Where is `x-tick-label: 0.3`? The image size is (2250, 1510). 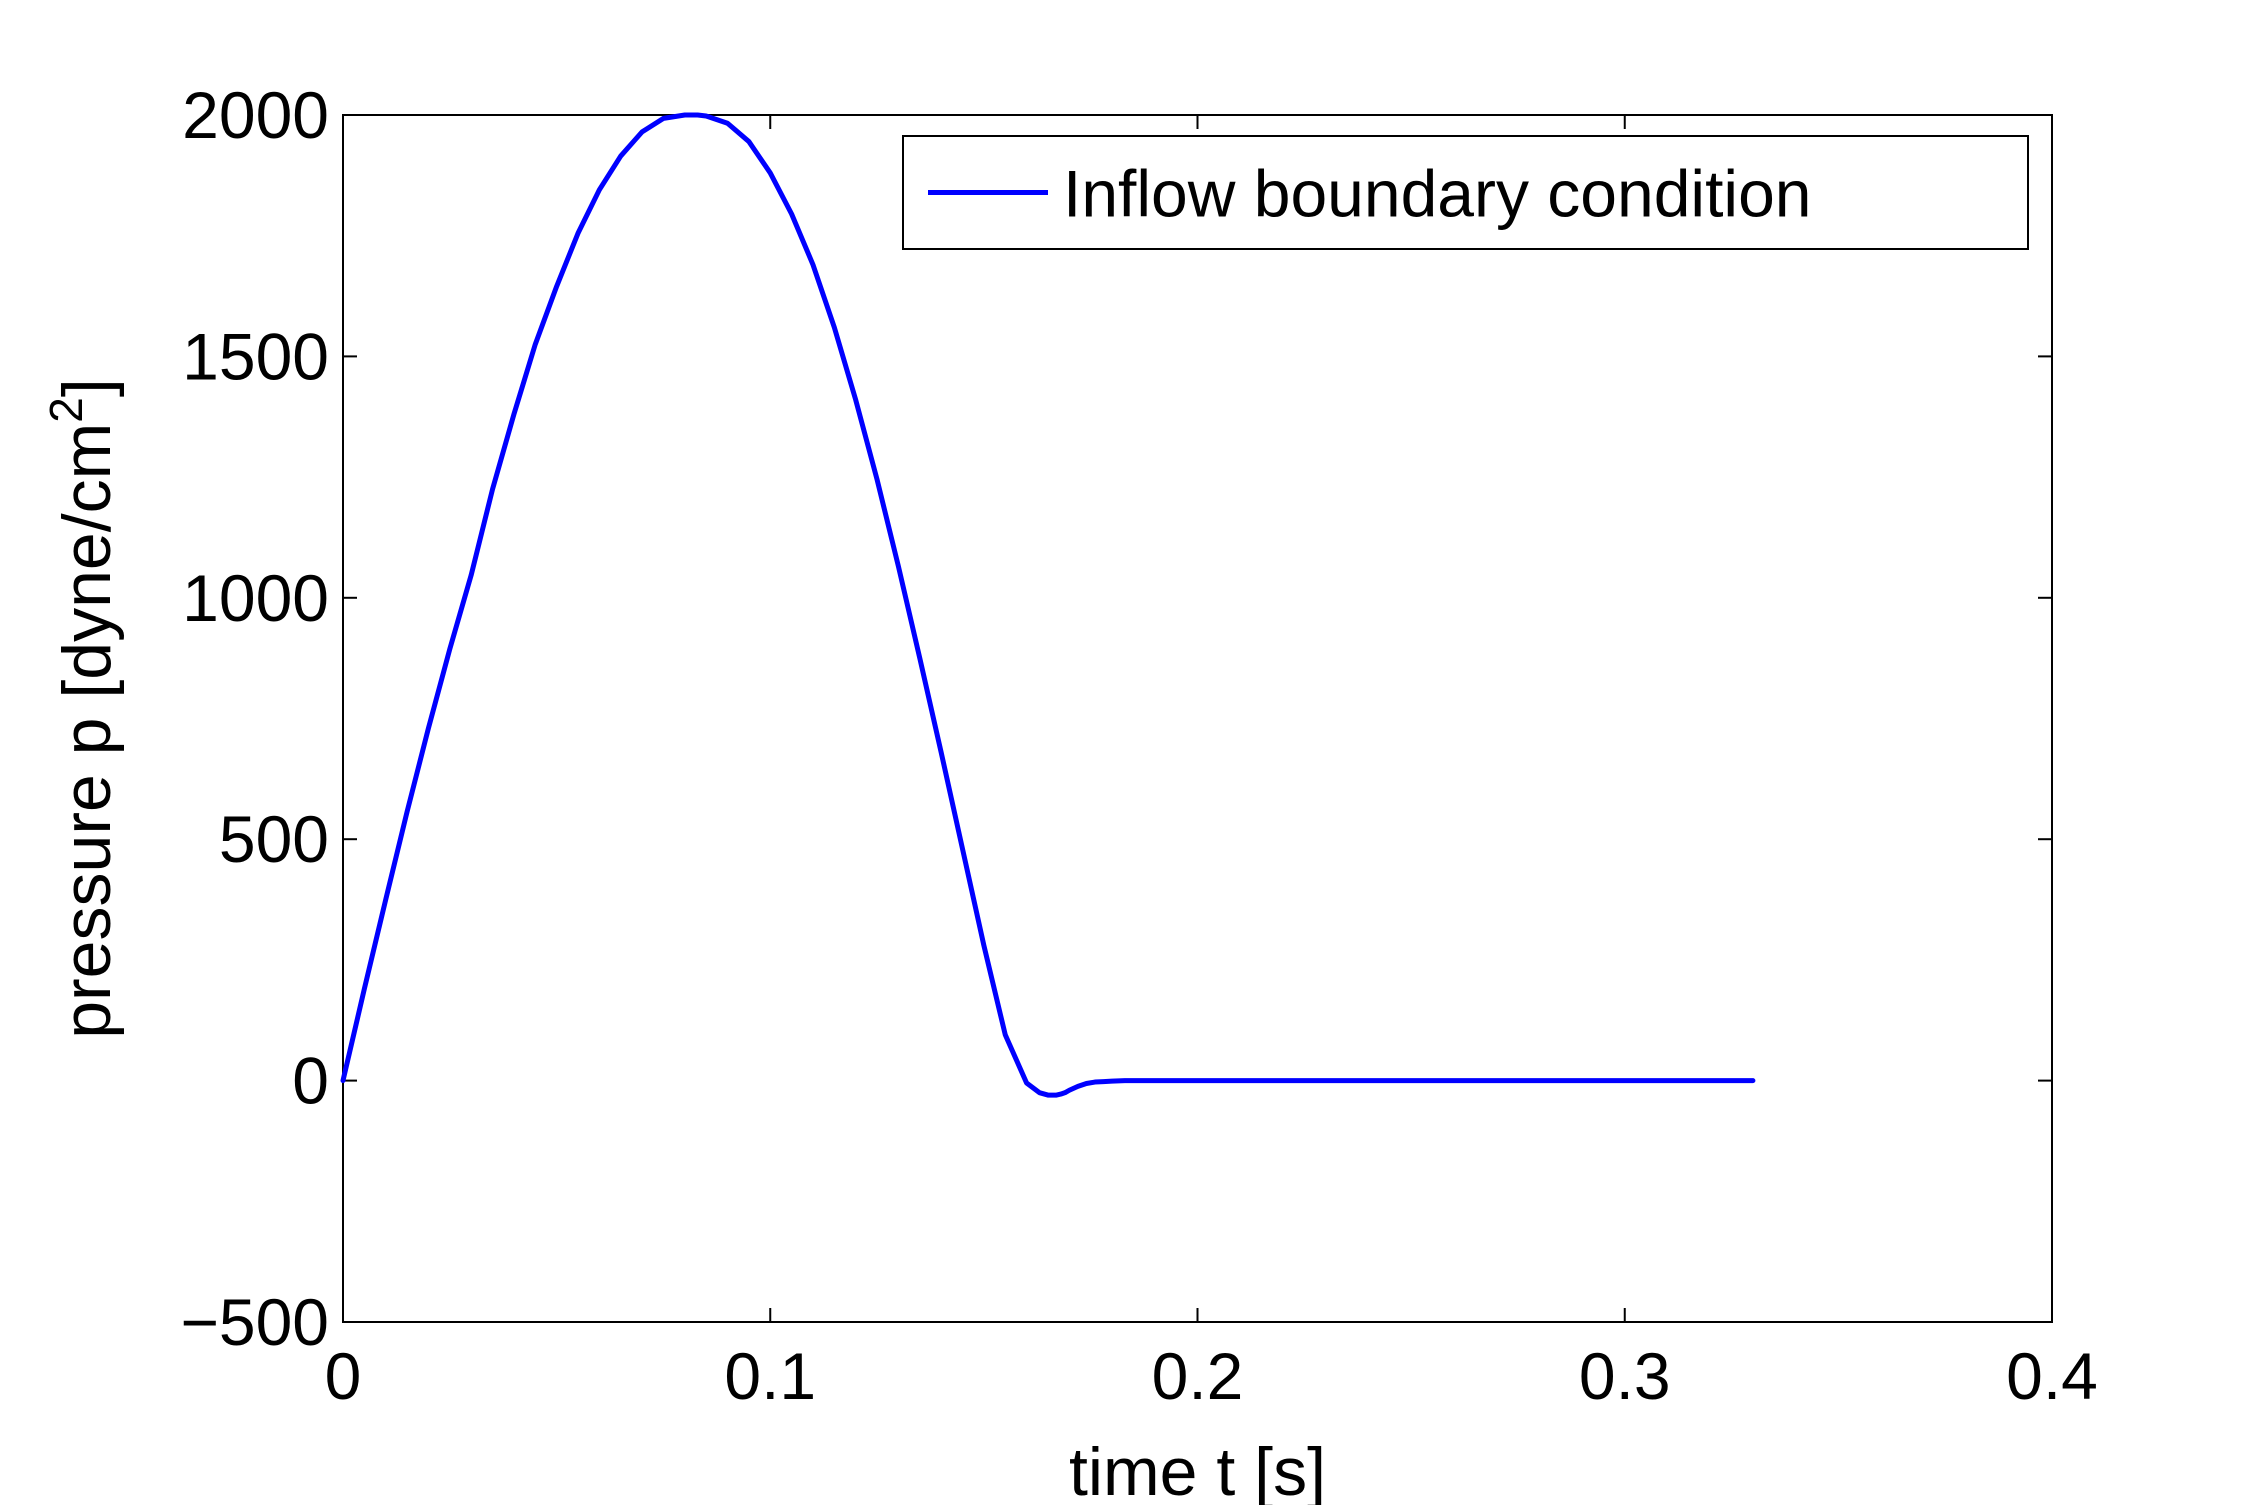
x-tick-label: 0.3 is located at coordinates (1625, 1376).